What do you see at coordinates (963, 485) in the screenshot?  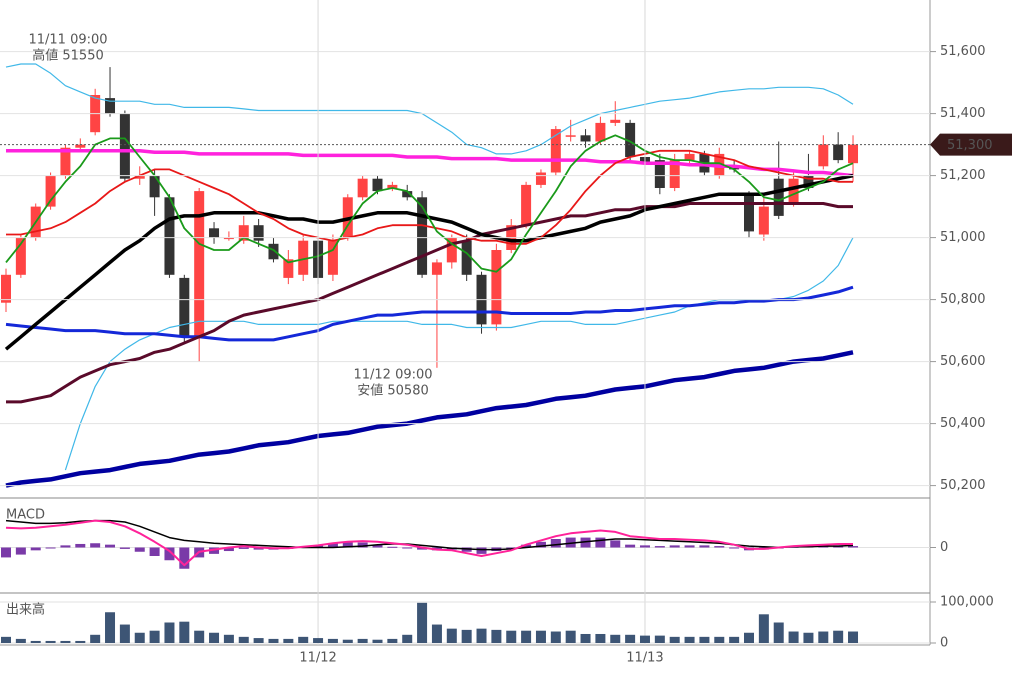 I see `y-tick-label: 50,200` at bounding box center [963, 485].